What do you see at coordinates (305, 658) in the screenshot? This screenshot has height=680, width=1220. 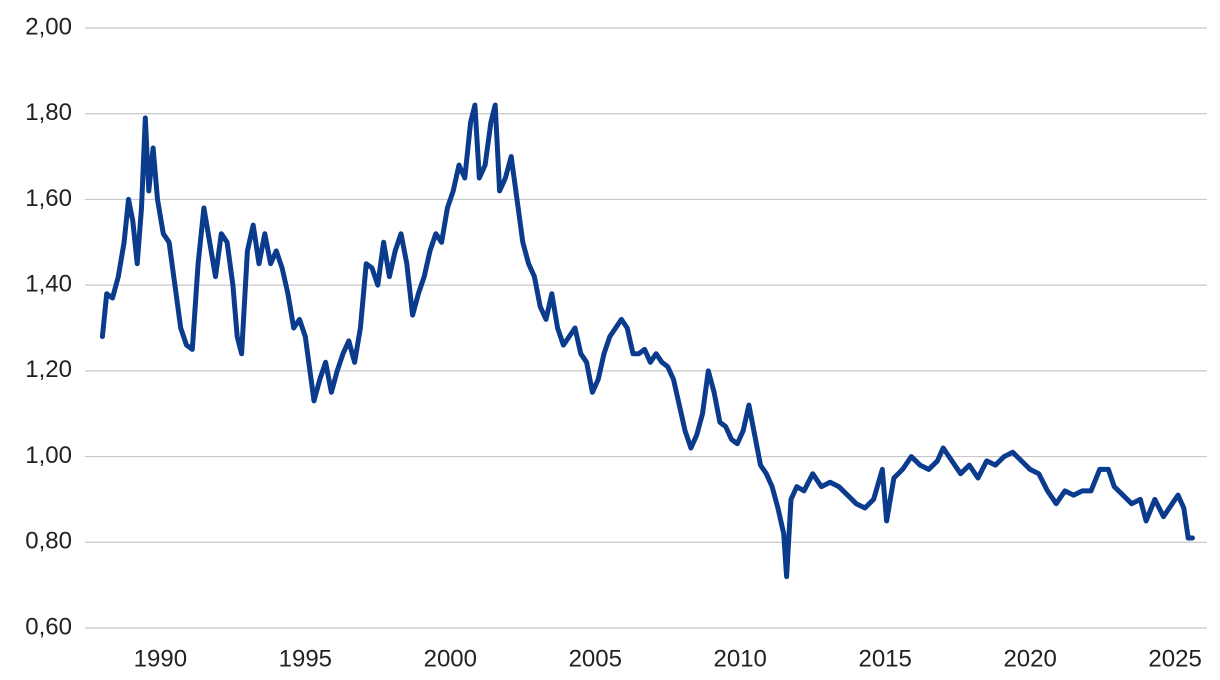 I see `x-tick-label: 1995` at bounding box center [305, 658].